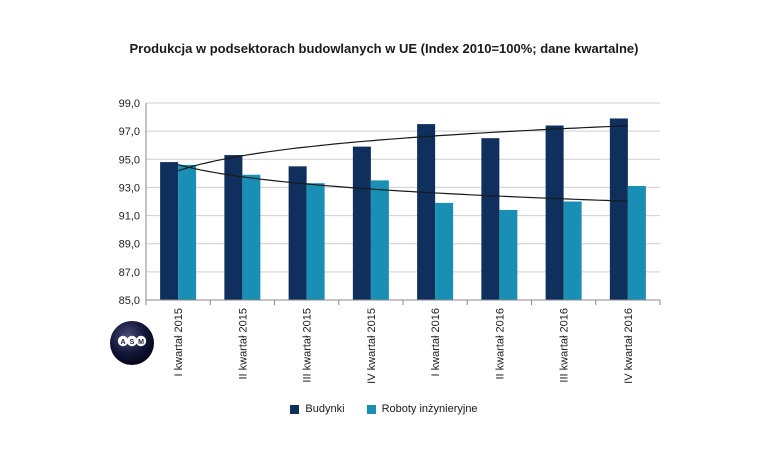 This screenshot has width=768, height=466. What do you see at coordinates (243, 344) in the screenshot?
I see `x-tick-label: II kwartał 2015` at bounding box center [243, 344].